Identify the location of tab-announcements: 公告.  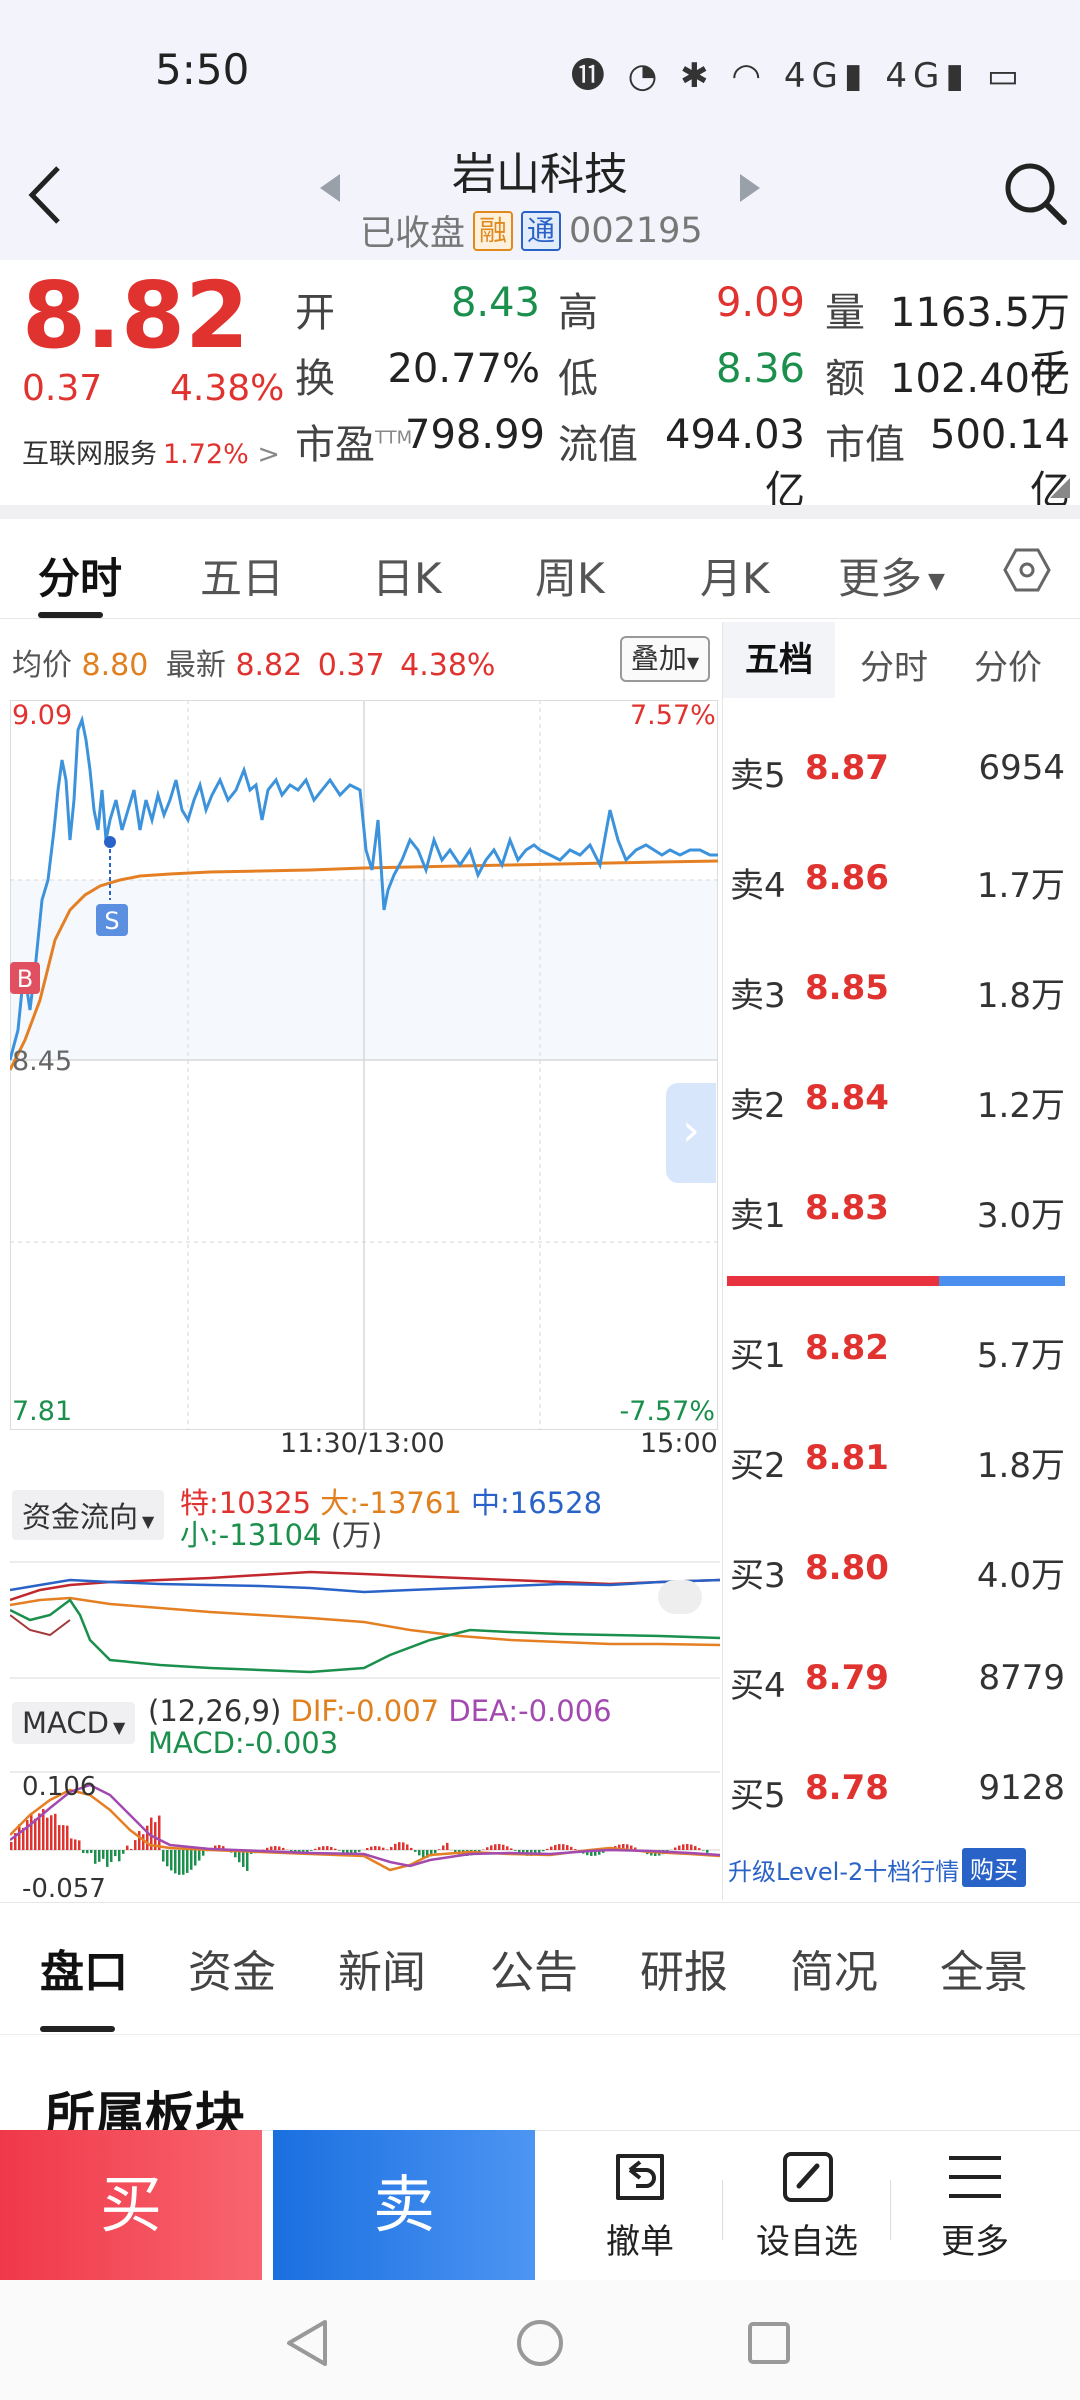
(534, 1972).